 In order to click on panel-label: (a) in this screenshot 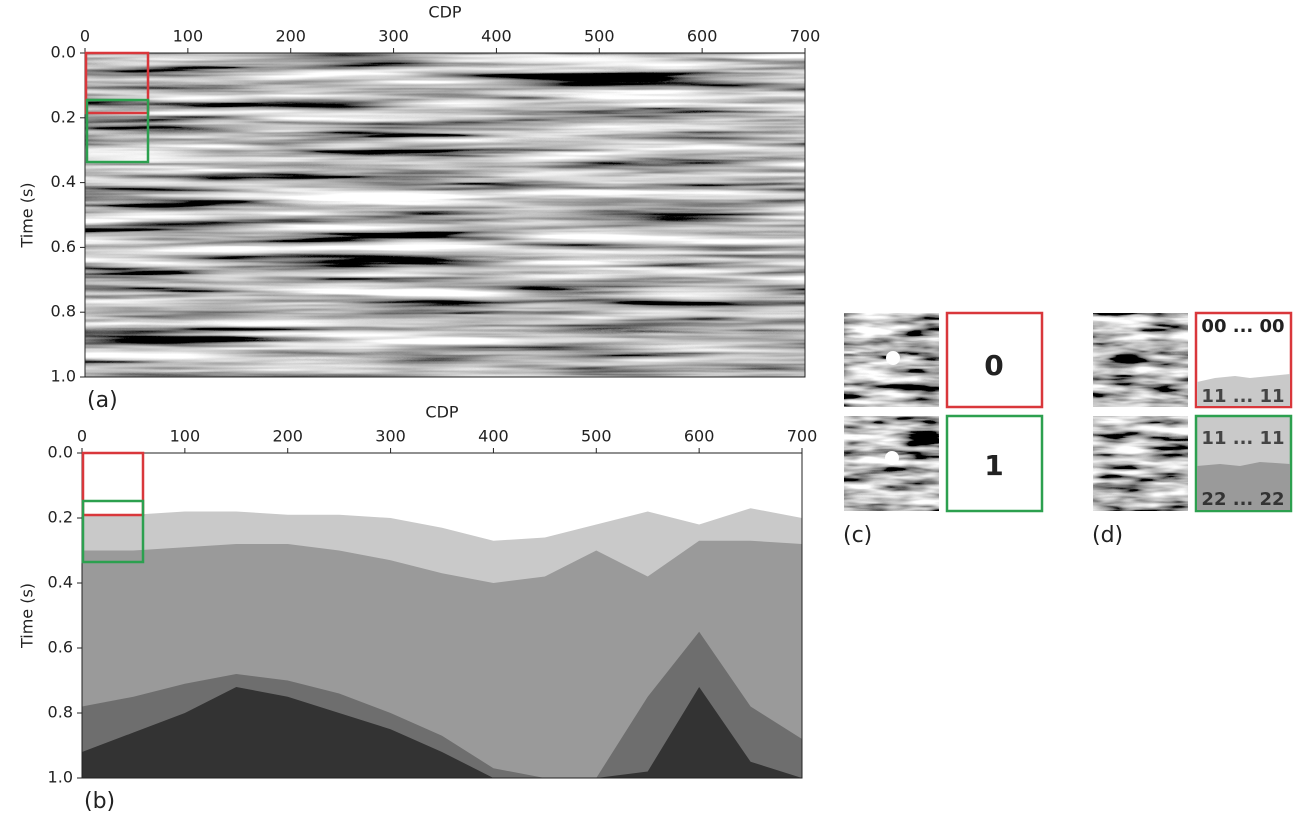, I will do `click(102, 400)`.